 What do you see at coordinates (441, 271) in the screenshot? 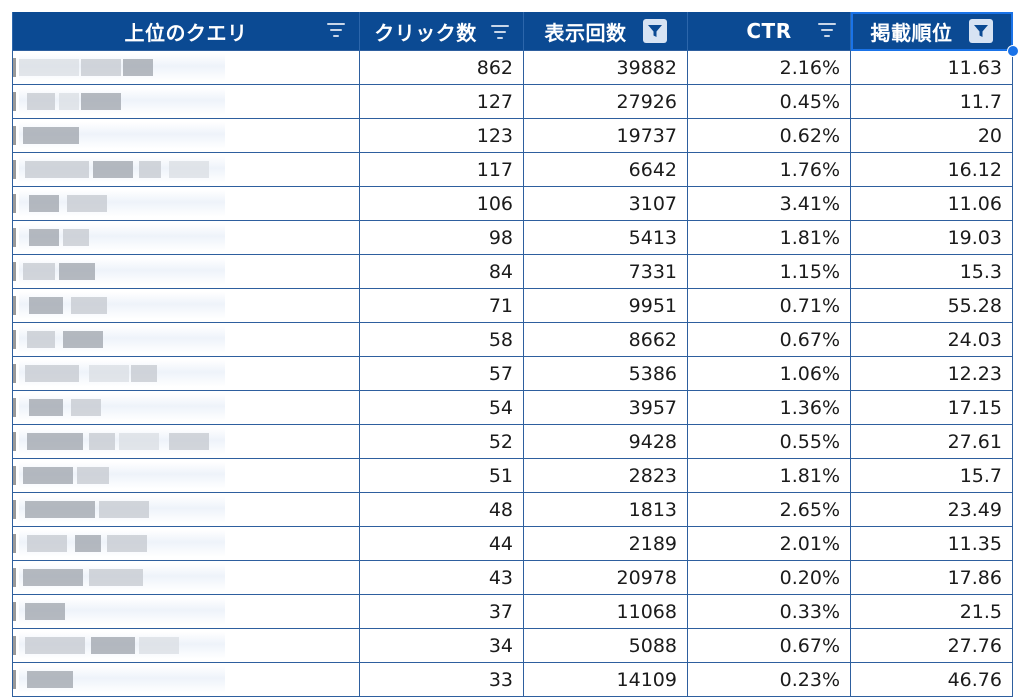
I see `clicks-cell: 84` at bounding box center [441, 271].